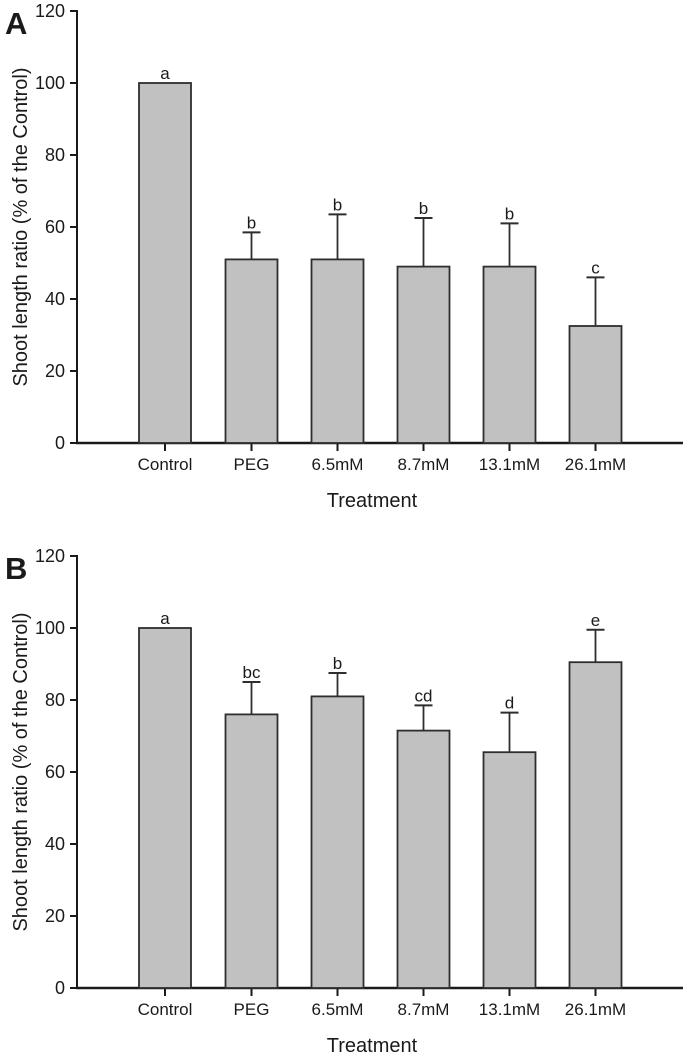 This screenshot has height=1057, width=685. Describe the element at coordinates (252, 672) in the screenshot. I see `significance-letter: bc` at that location.